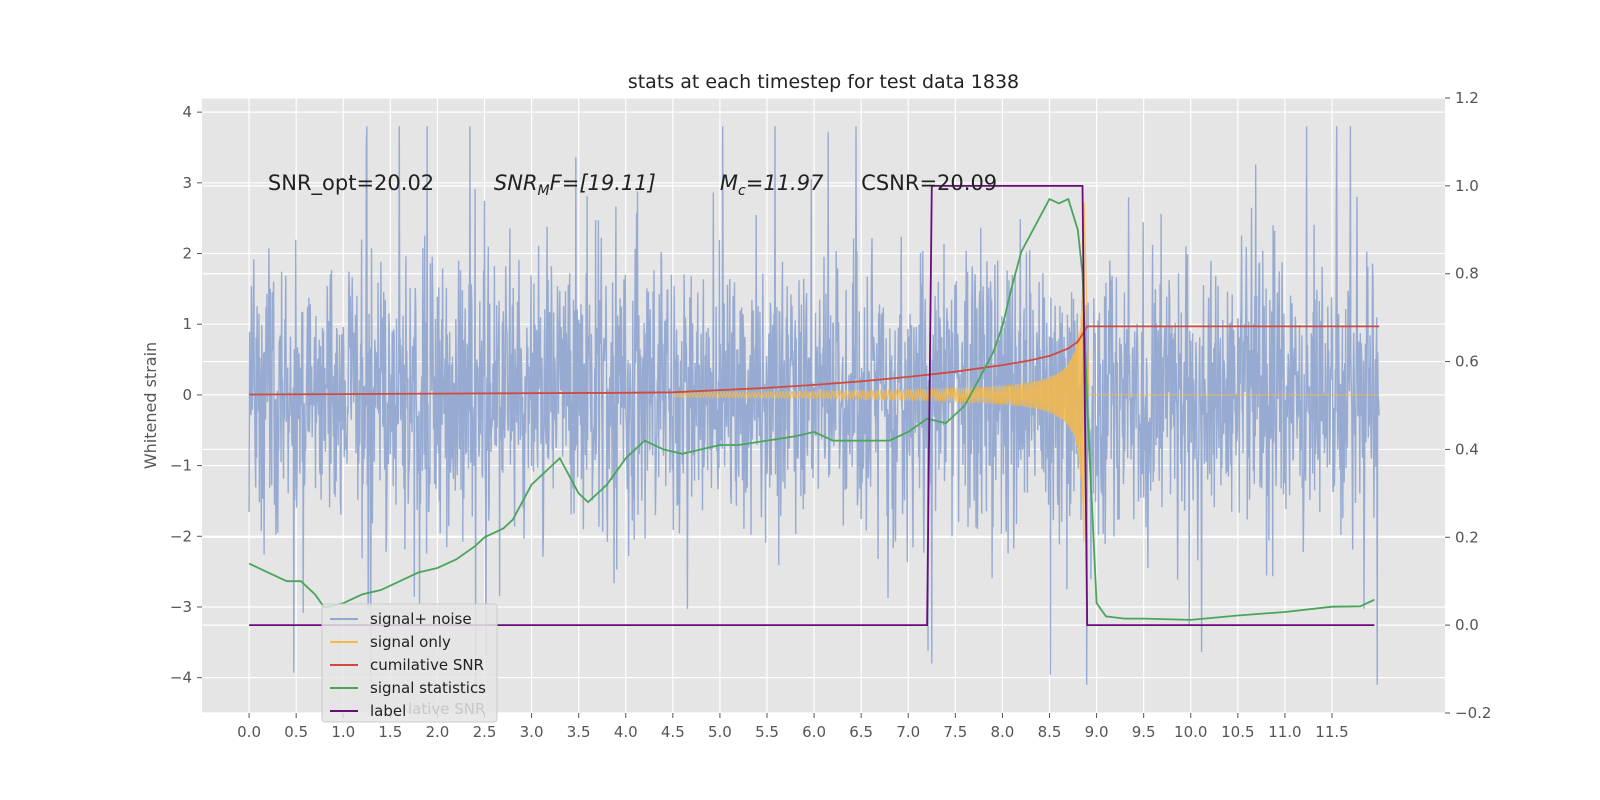 Image resolution: width=1600 pixels, height=800 pixels. I want to click on annotation-3: CSNR=20.09, so click(929, 183).